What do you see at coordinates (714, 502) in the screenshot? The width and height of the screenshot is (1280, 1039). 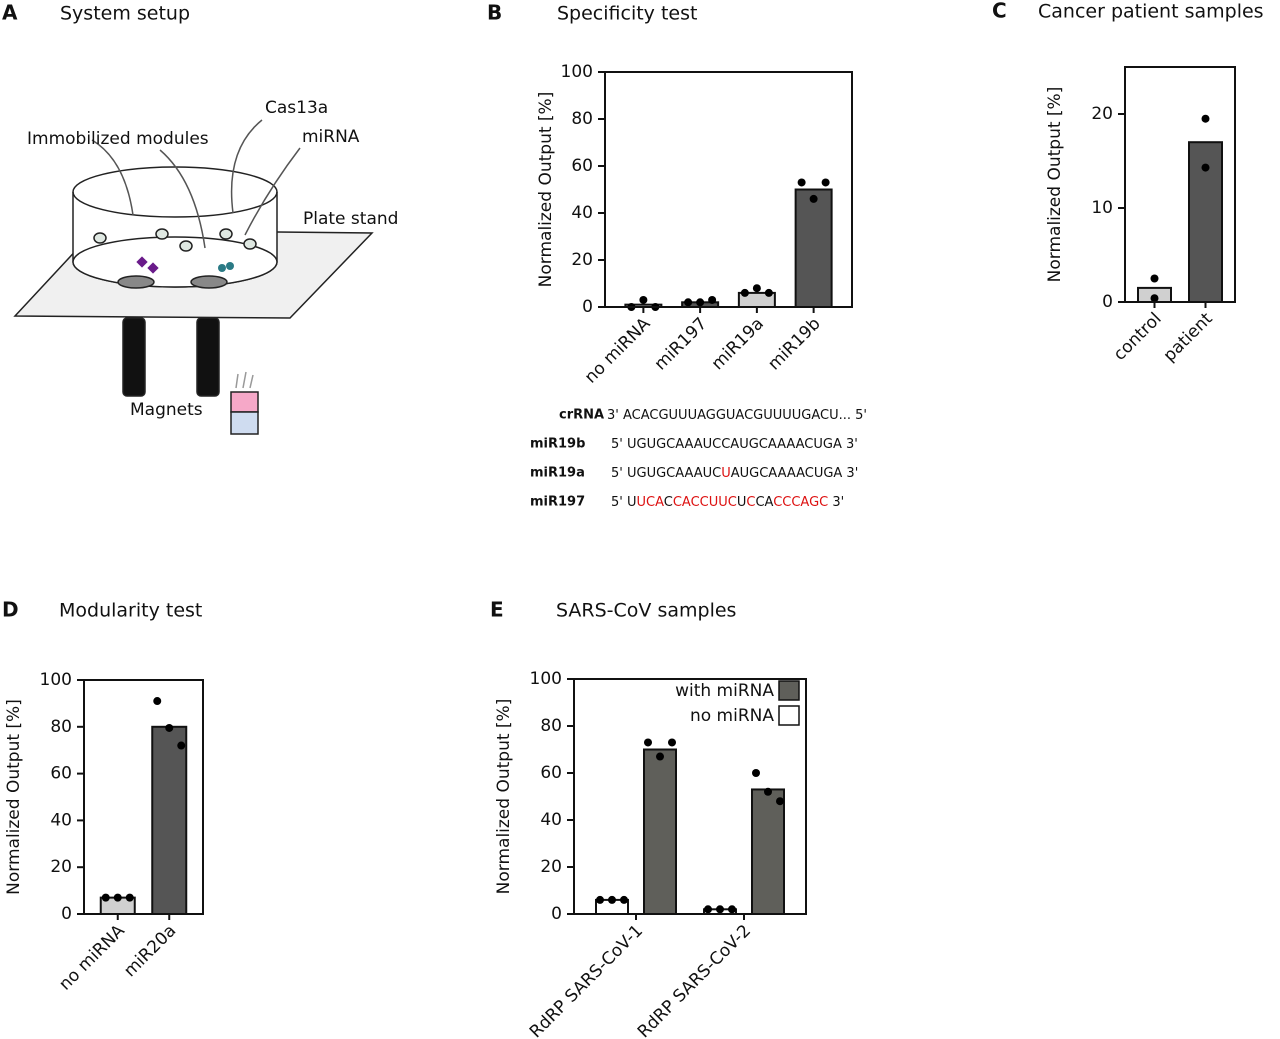 I see `sequence-segment: CCUUC` at bounding box center [714, 502].